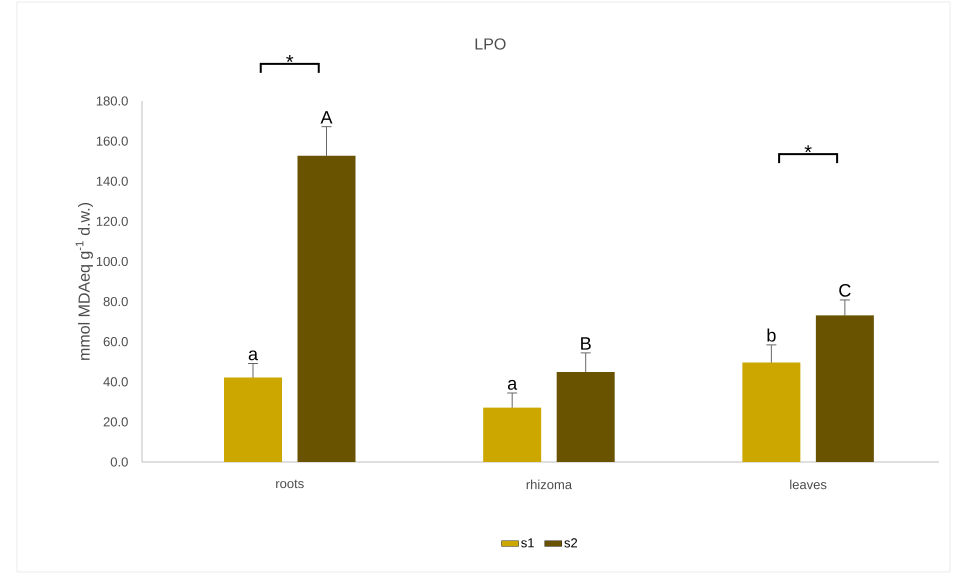 Image resolution: width=955 pixels, height=575 pixels. What do you see at coordinates (119, 462) in the screenshot?
I see `y-tick-label: 0.0` at bounding box center [119, 462].